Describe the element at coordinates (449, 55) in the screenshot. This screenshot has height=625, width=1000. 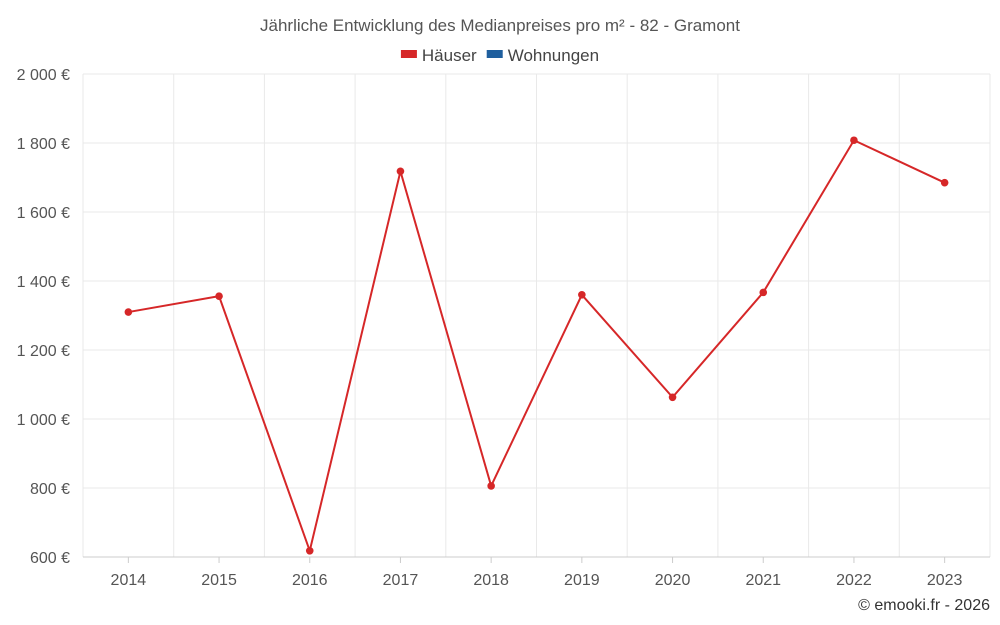
I see `legend-label: Häuser` at that location.